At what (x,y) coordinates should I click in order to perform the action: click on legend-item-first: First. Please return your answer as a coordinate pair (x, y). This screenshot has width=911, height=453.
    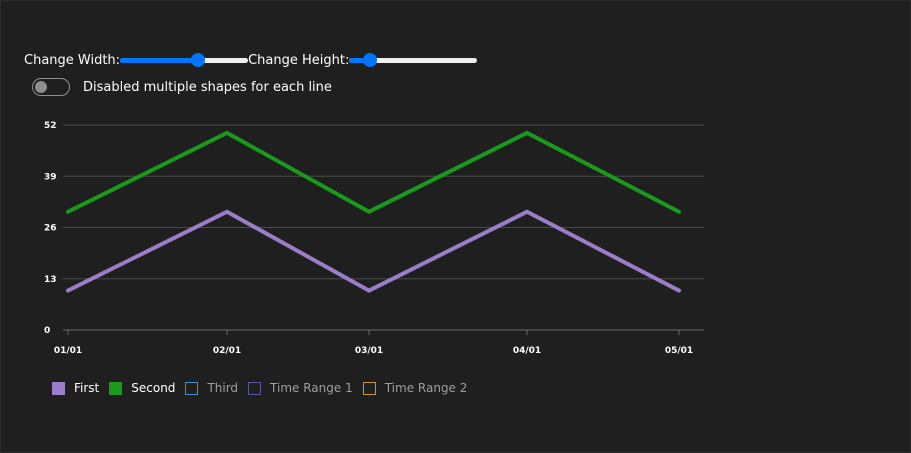
    Looking at the image, I should click on (75, 388).